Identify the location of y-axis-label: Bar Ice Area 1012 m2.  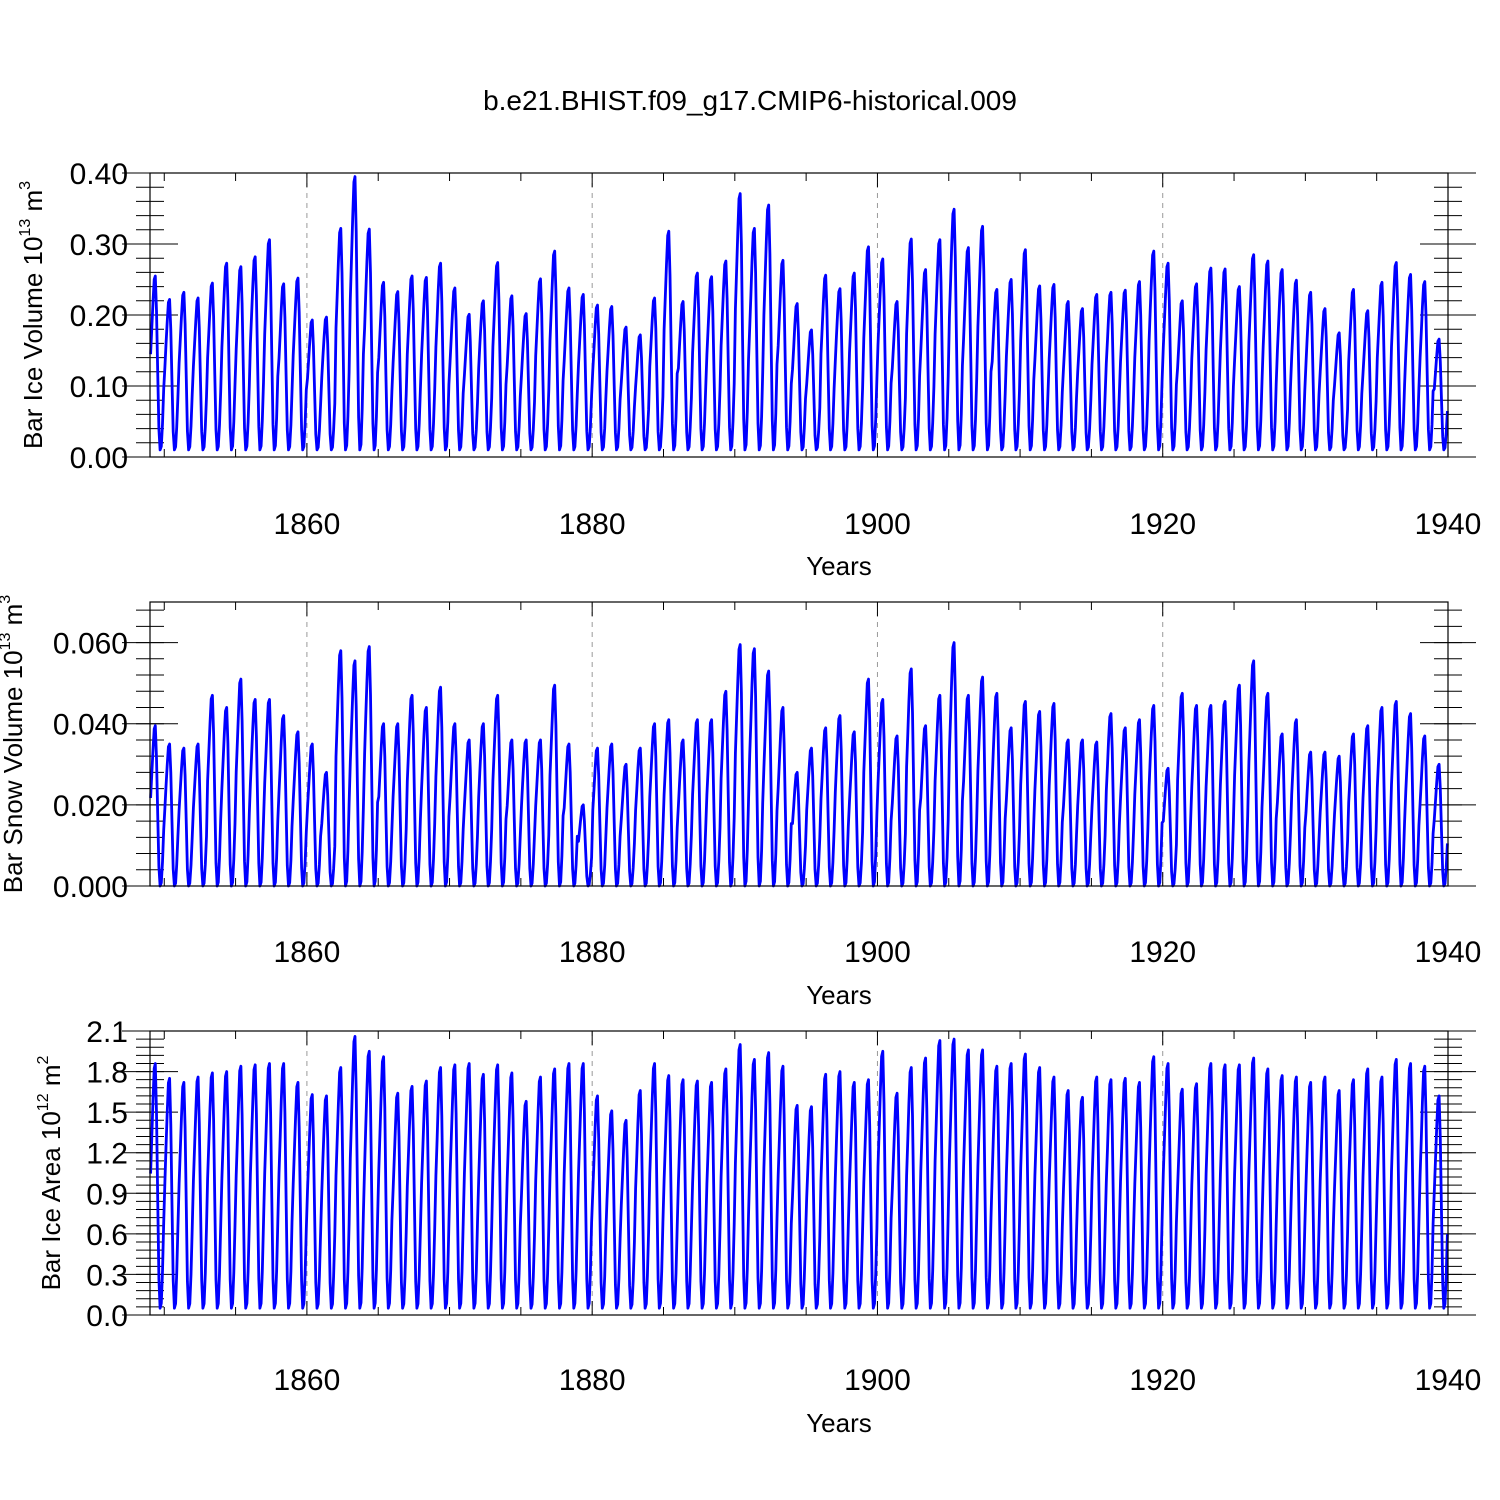
(50, 1172).